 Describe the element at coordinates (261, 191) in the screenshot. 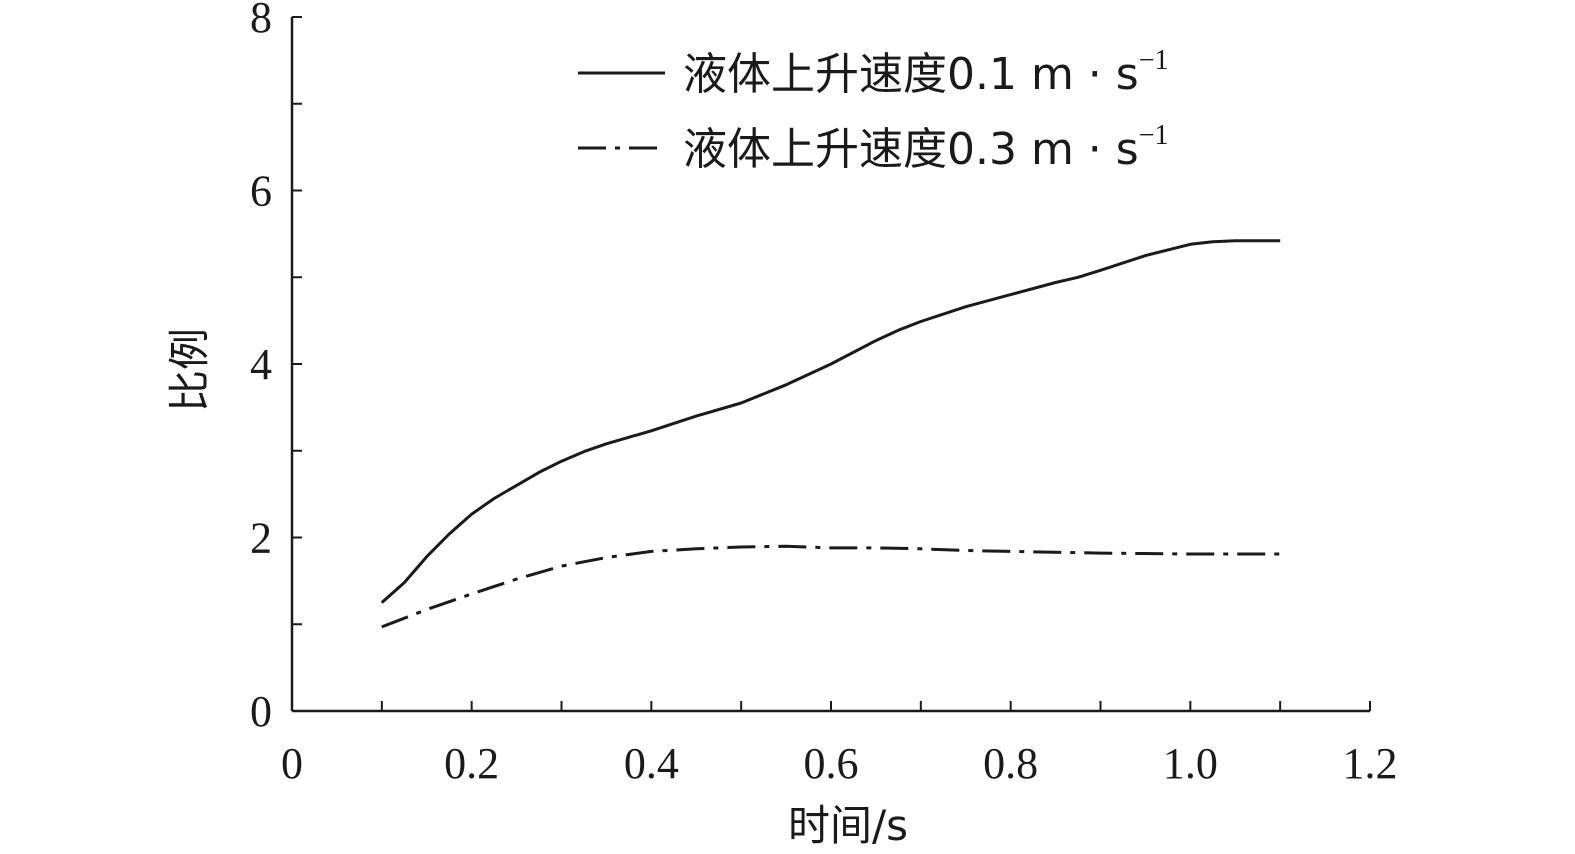

I see `y-tick-label: 6` at that location.